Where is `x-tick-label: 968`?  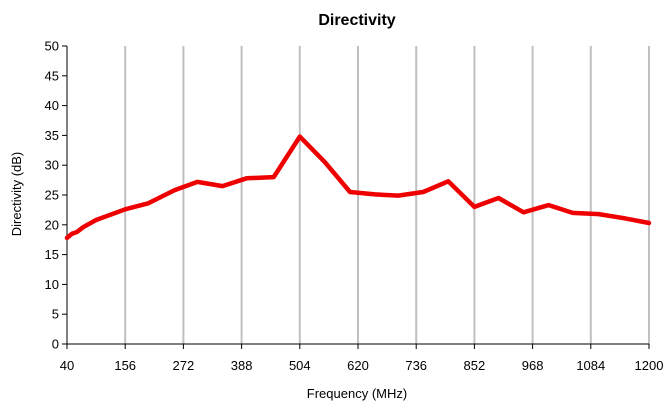
x-tick-label: 968 is located at coordinates (533, 365).